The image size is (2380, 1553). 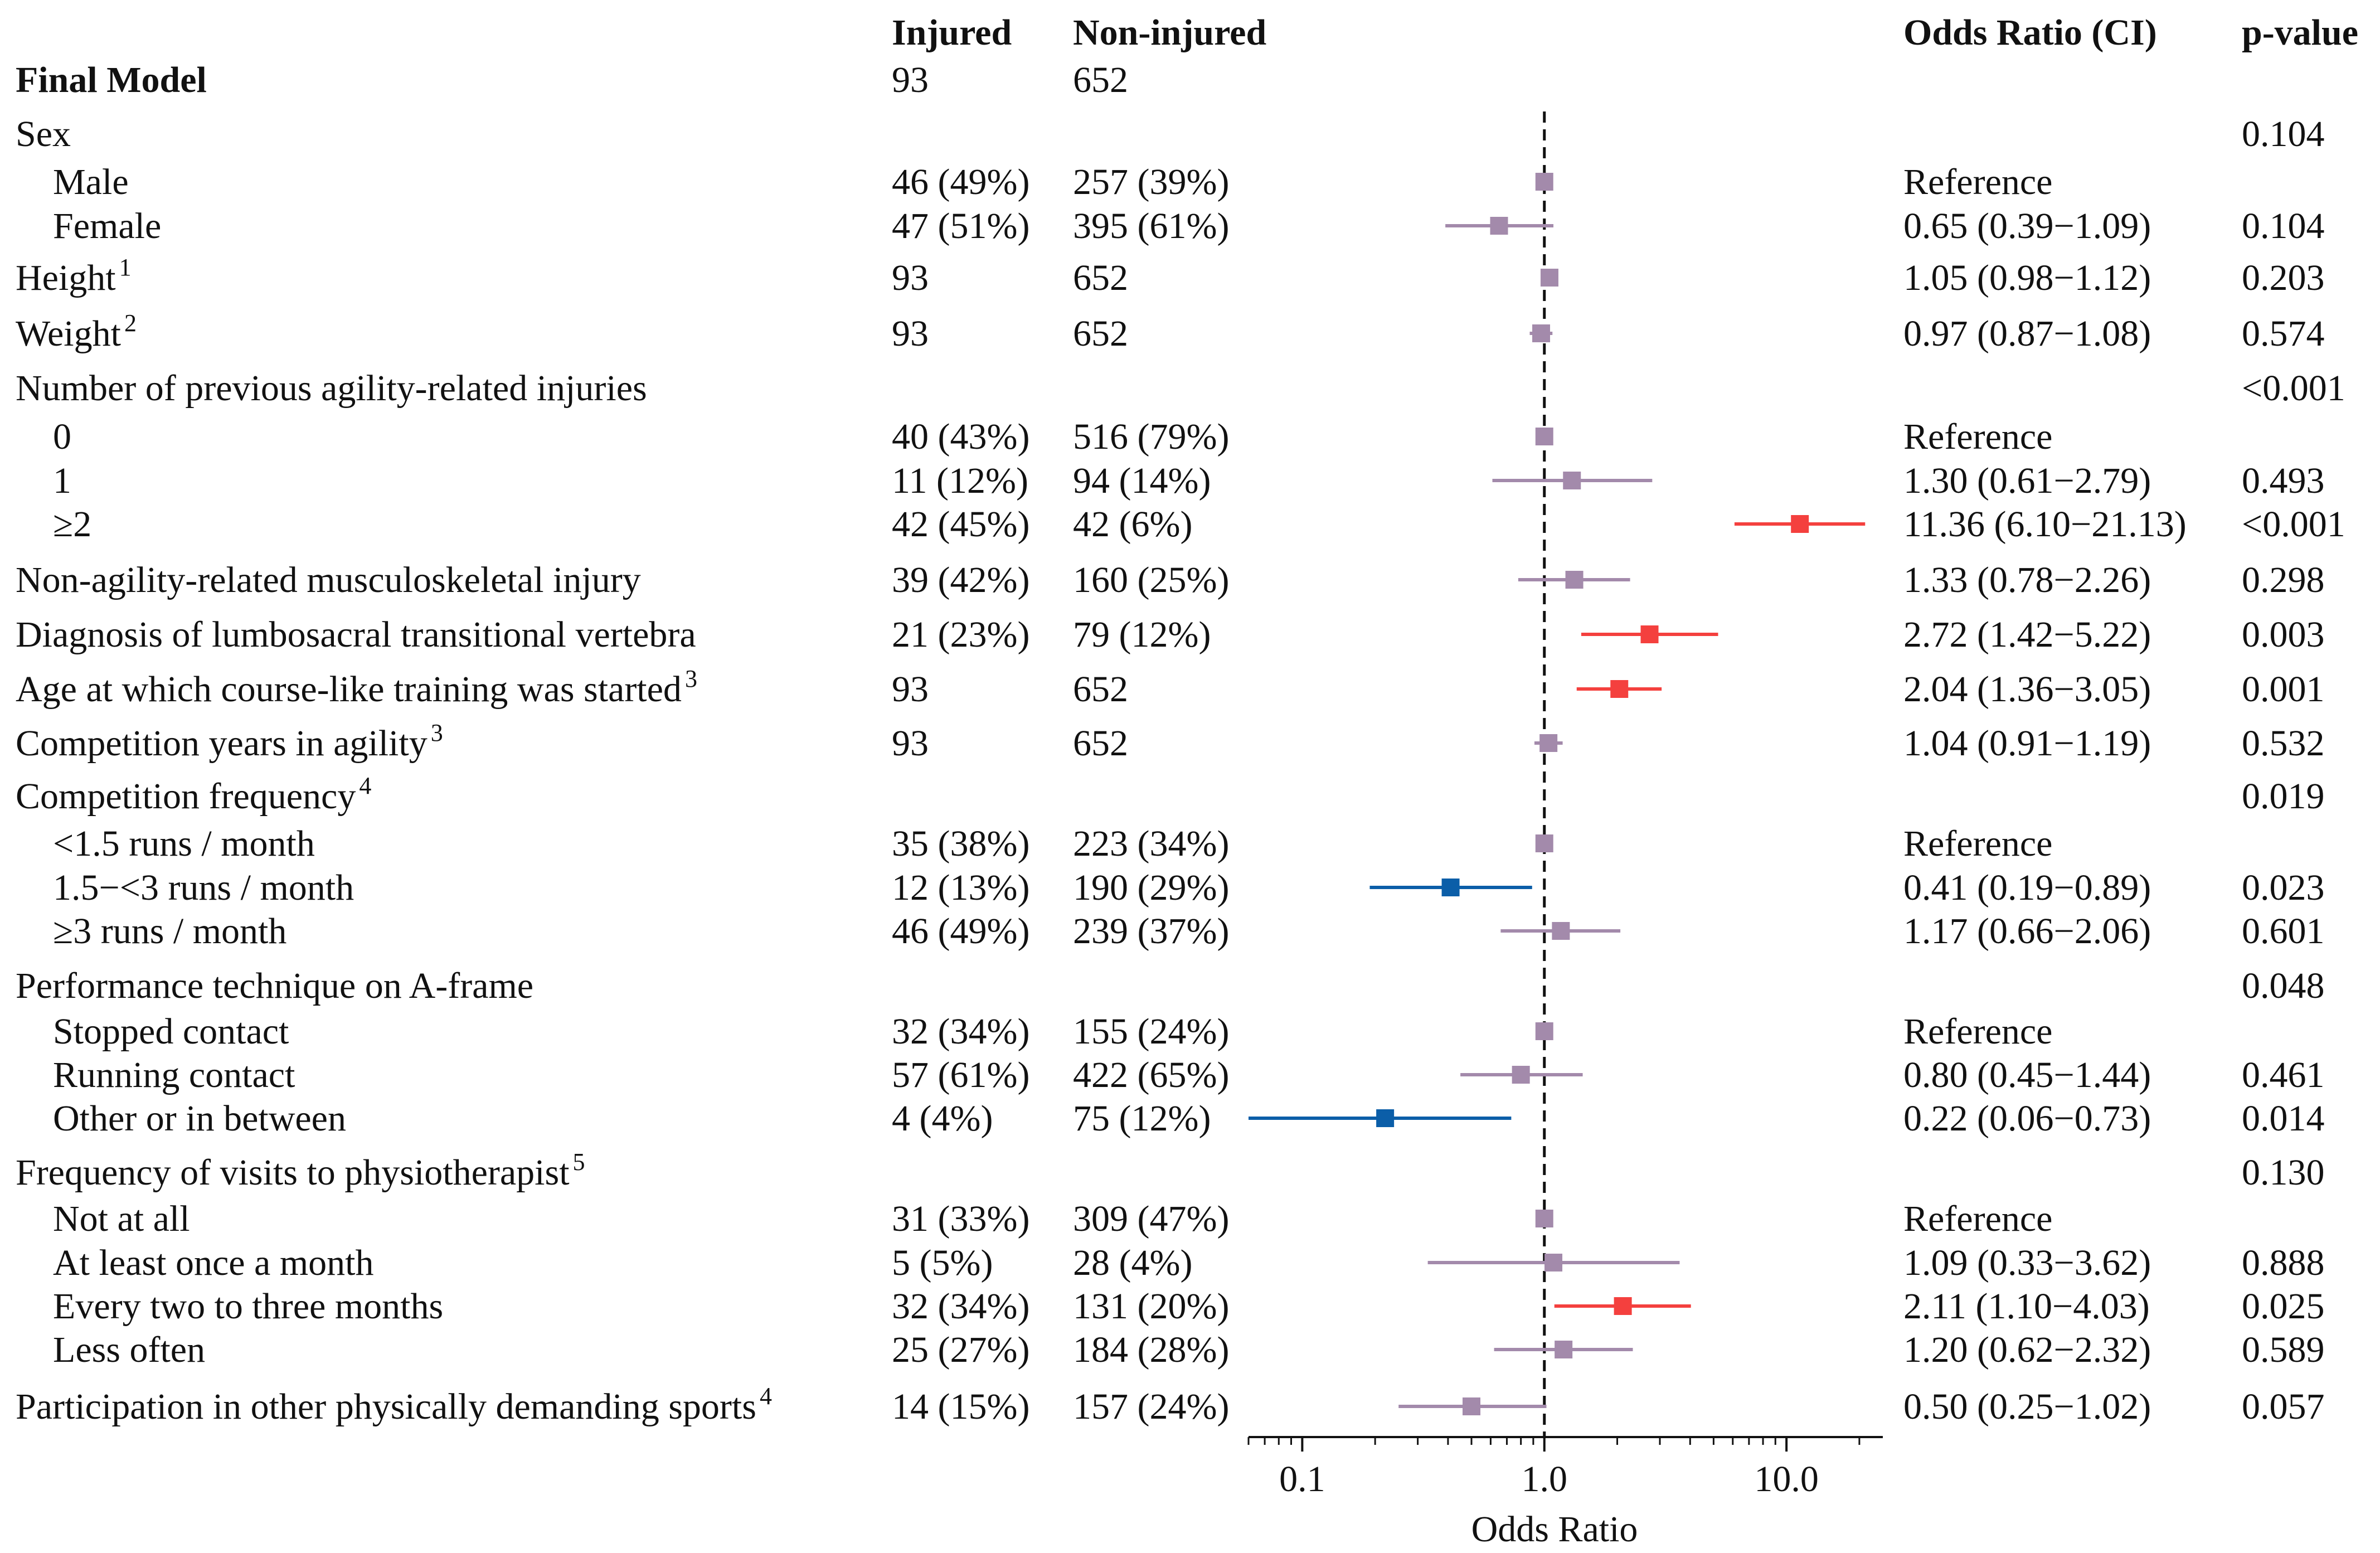 What do you see at coordinates (960, 1031) in the screenshot?
I see `injured-count: 32 (34%)` at bounding box center [960, 1031].